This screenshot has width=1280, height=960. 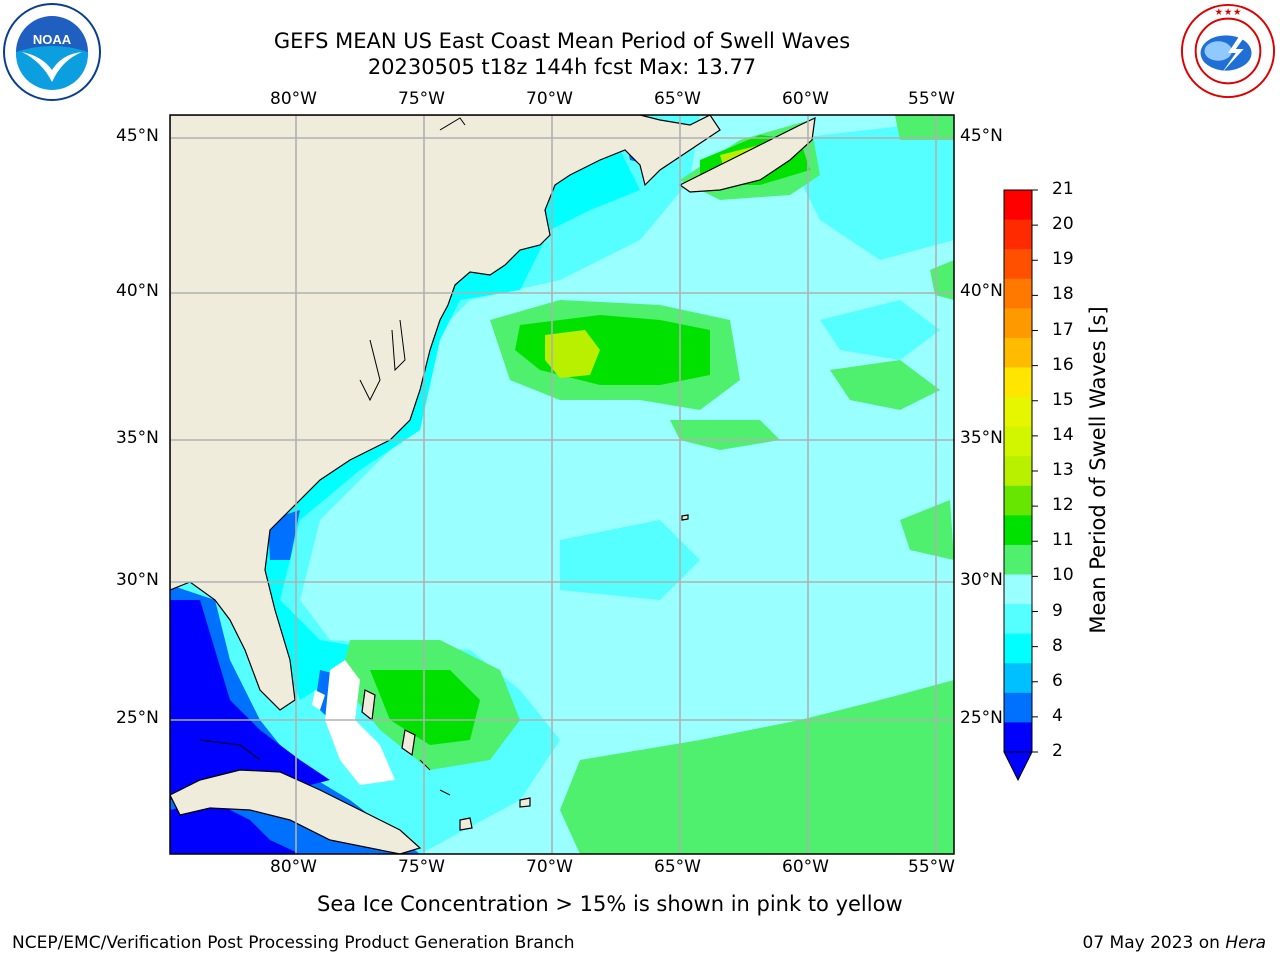 What do you see at coordinates (981, 718) in the screenshot?
I see `lat-label-right: 25°N` at bounding box center [981, 718].